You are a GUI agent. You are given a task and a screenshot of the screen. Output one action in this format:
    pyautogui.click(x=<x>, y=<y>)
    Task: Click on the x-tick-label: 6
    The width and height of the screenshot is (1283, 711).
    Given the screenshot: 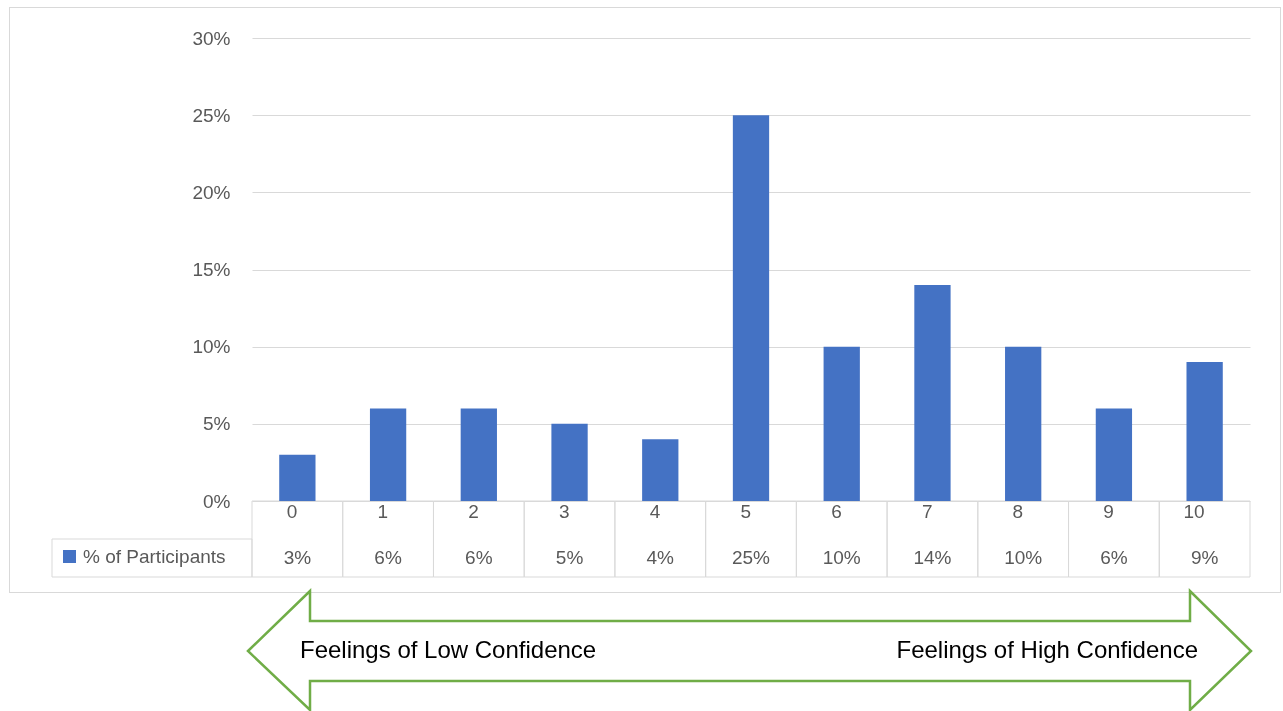 What is the action you would take?
    pyautogui.click(x=836, y=511)
    